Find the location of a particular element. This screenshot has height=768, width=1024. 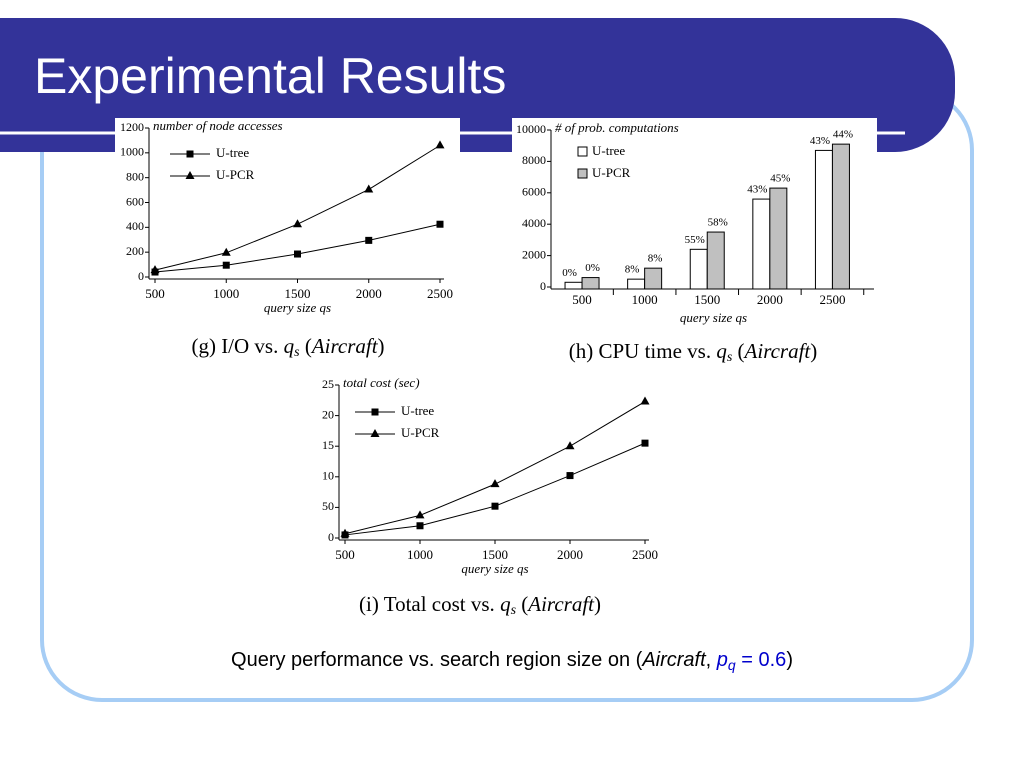

caption-part: (i) Total cost vs. is located at coordinates (429, 604).